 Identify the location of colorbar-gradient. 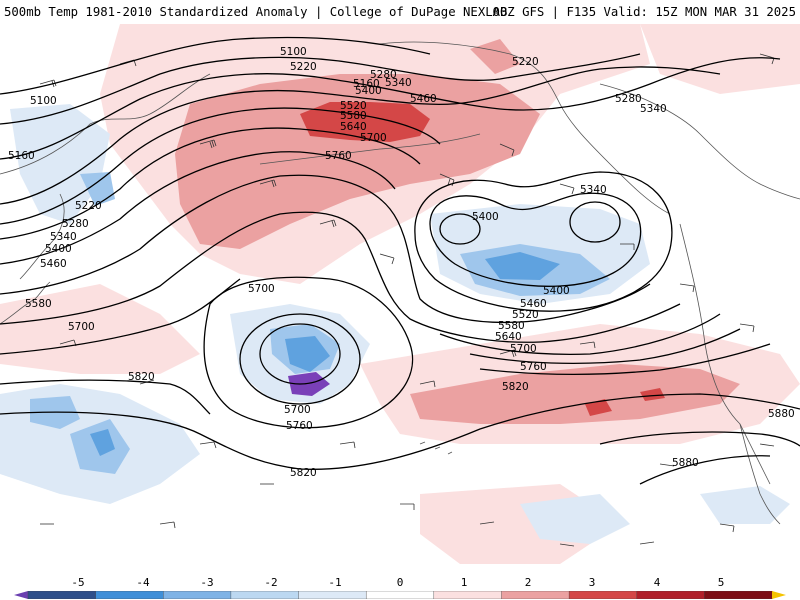
(400, 595).